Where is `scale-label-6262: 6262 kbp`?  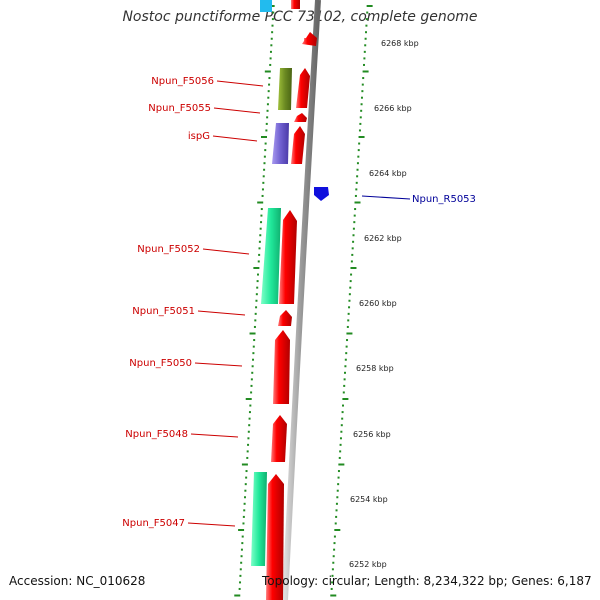
scale-label-6262: 6262 kbp is located at coordinates (383, 238).